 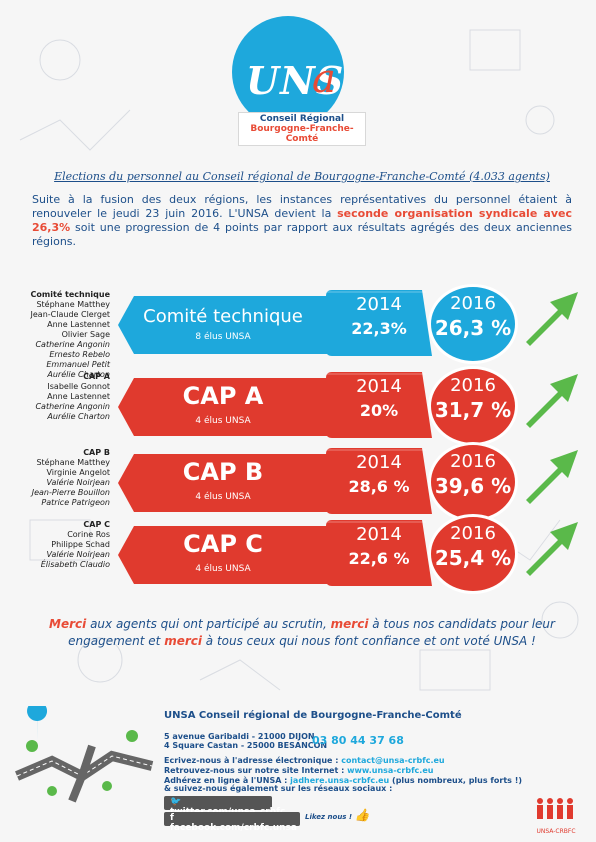 I want to click on candidate-name: Jean-Claude Clerget, so click(x=70, y=314).